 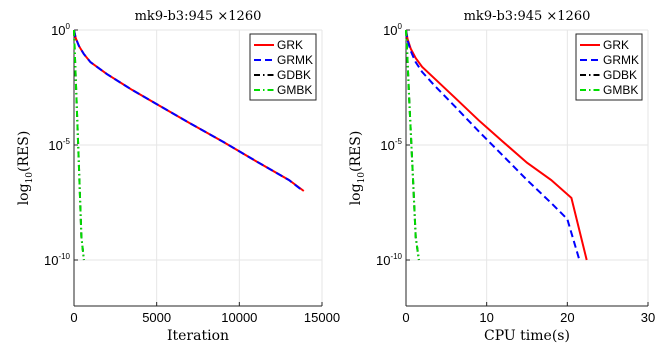 What do you see at coordinates (648, 317) in the screenshot?
I see `x-tick-label: 30` at bounding box center [648, 317].